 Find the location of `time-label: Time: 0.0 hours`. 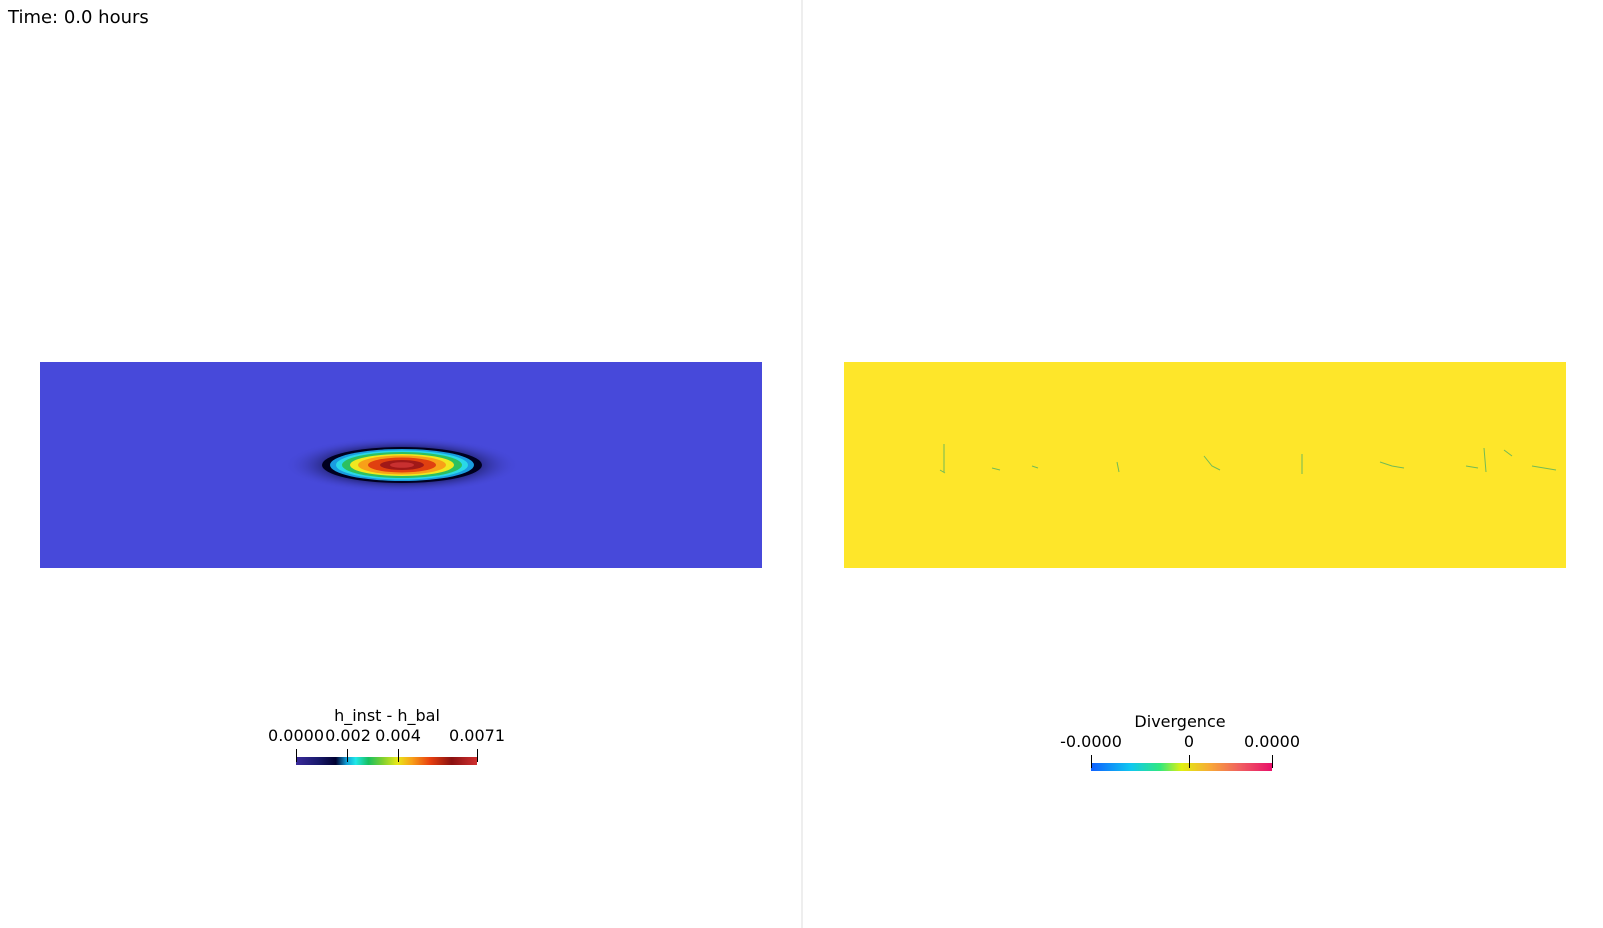

time-label: Time: 0.0 hours is located at coordinates (78, 17).